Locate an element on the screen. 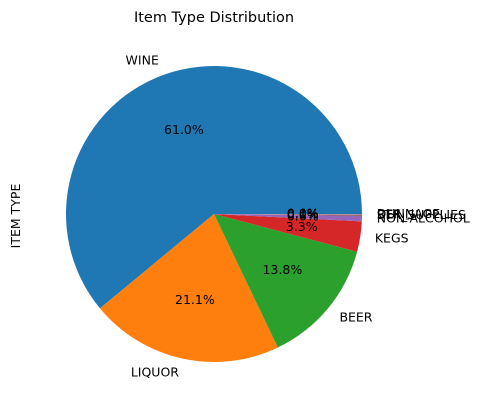 The height and width of the screenshot is (414, 490). slice-percent-beer: 13.8% is located at coordinates (283, 269).